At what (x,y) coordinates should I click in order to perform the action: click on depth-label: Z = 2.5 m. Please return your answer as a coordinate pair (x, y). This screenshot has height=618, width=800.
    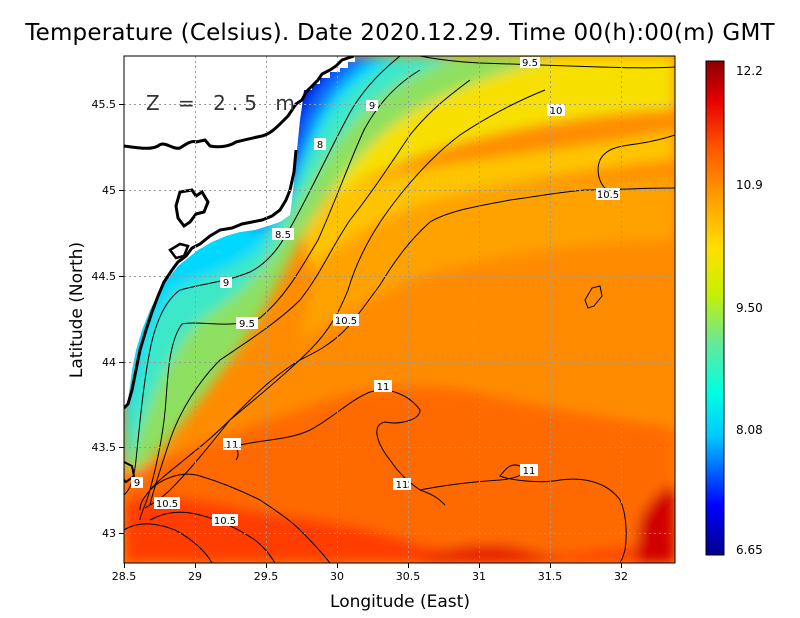
    Looking at the image, I should click on (223, 103).